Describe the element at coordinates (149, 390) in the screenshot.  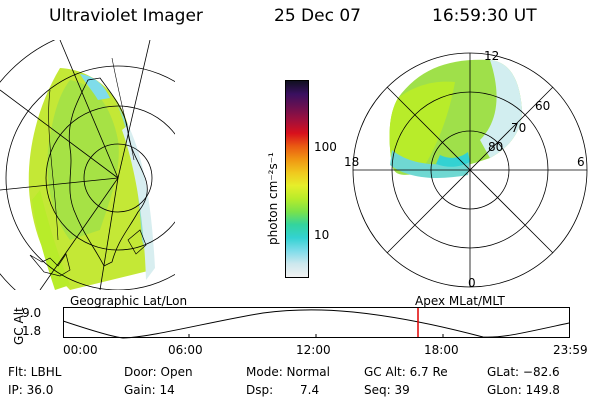
I see `gain-status: Gain: 14` at that location.